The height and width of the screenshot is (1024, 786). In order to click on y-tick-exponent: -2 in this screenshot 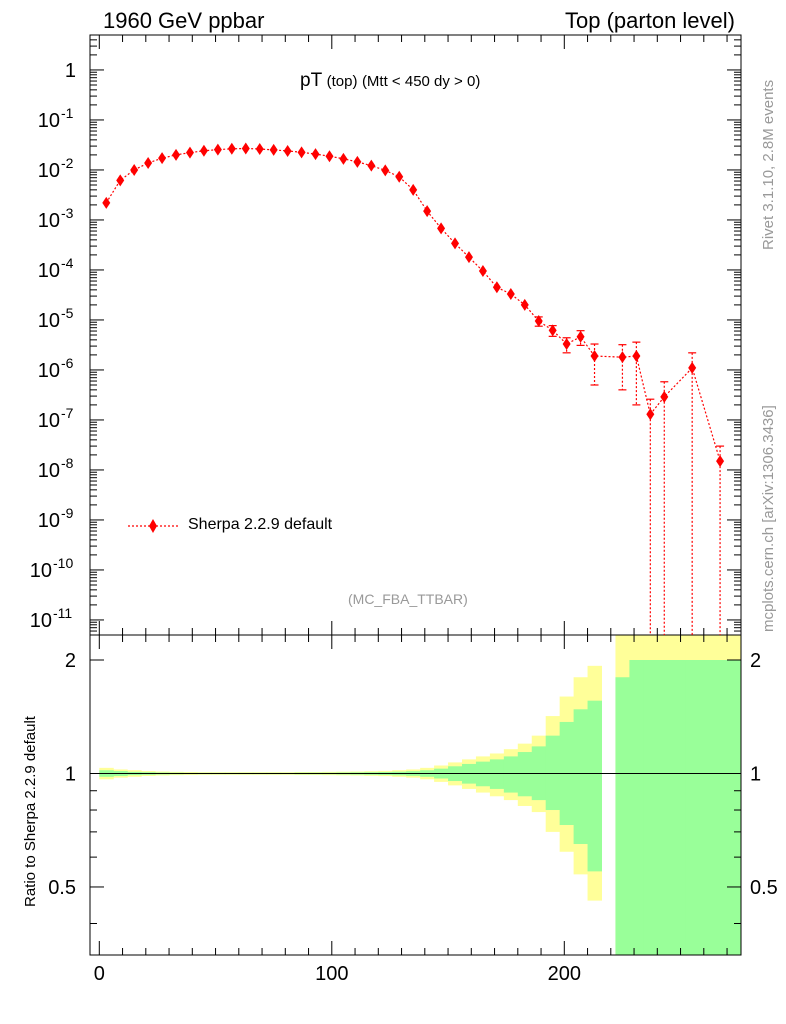, I will do `click(67, 163)`.